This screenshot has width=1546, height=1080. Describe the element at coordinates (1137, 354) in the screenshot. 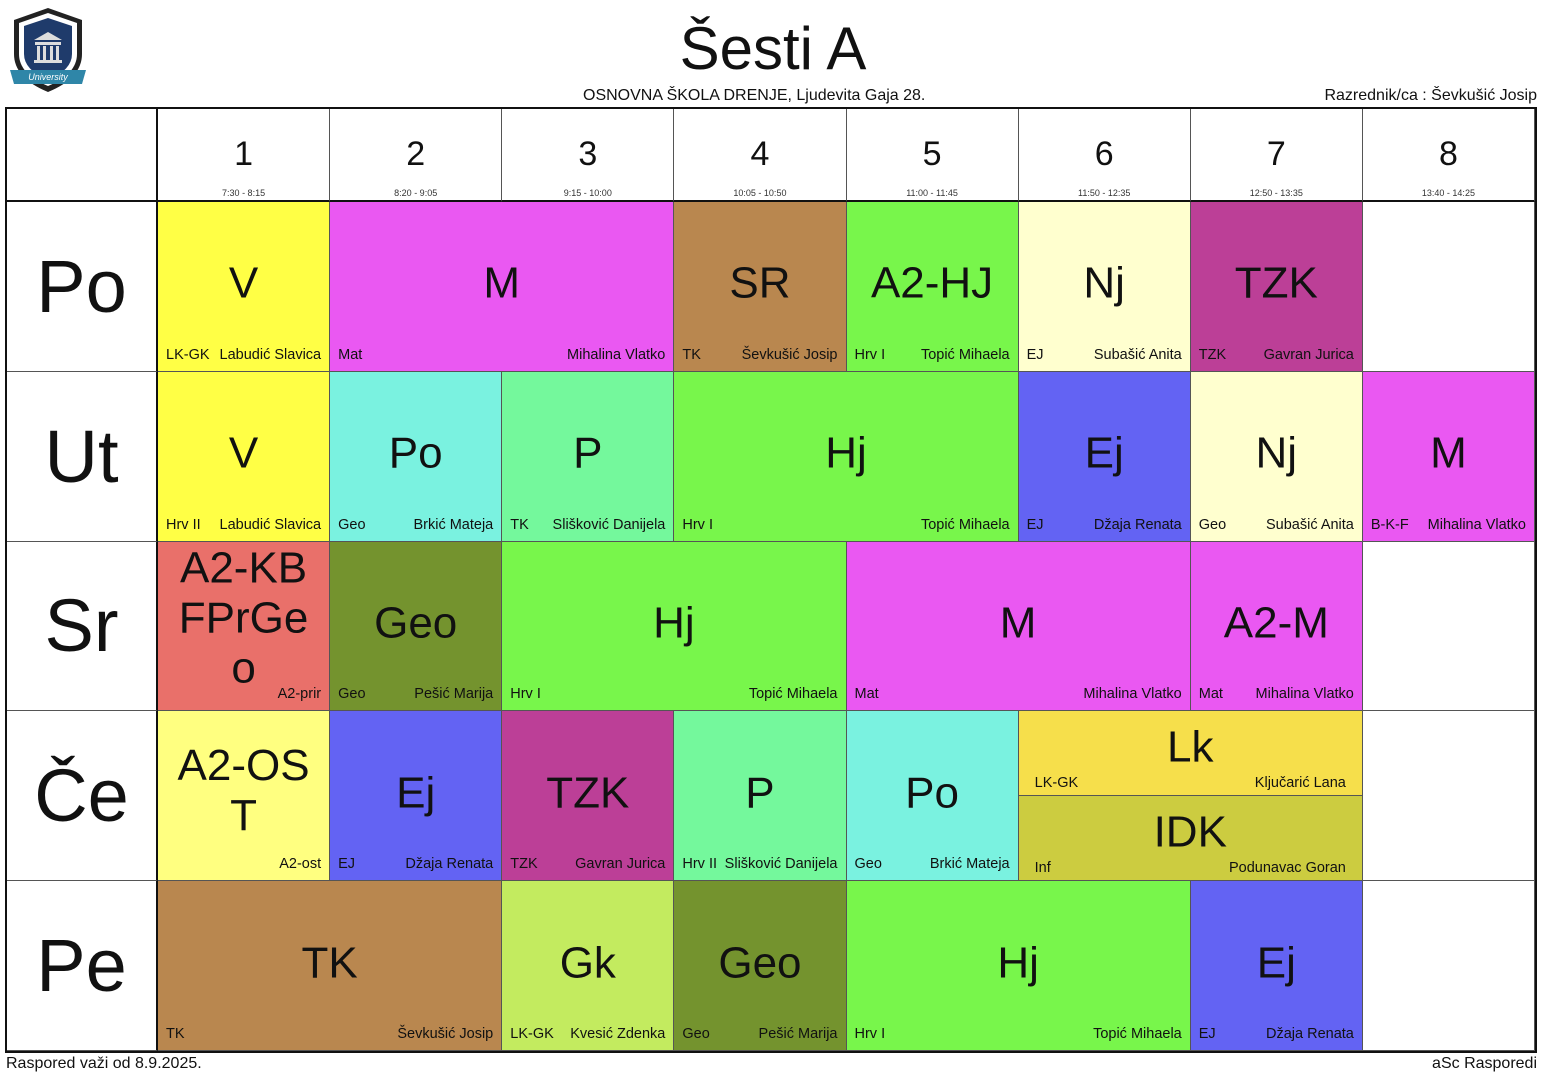

I see `lesson-teacher: Subašić Anita` at that location.